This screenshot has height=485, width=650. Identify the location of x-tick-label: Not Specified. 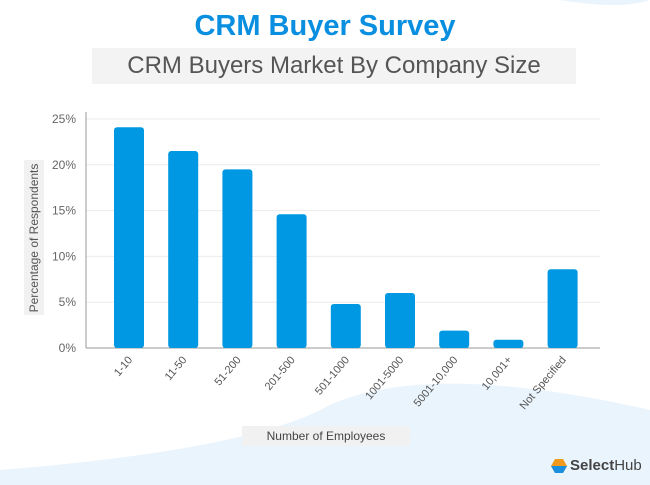
(543, 383).